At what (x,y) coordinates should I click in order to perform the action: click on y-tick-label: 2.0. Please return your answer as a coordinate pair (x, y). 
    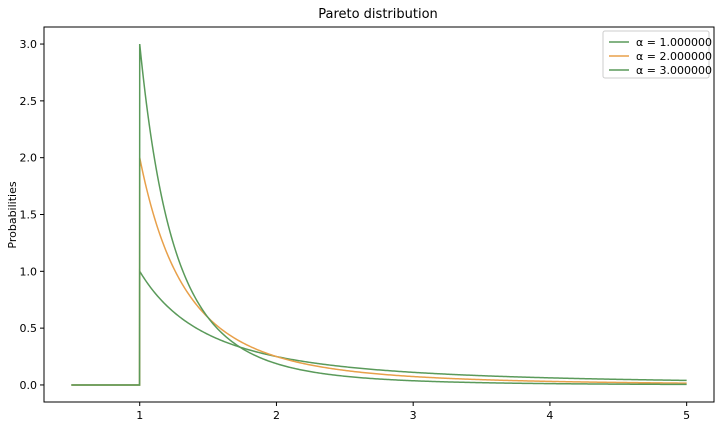
    Looking at the image, I should click on (29, 158).